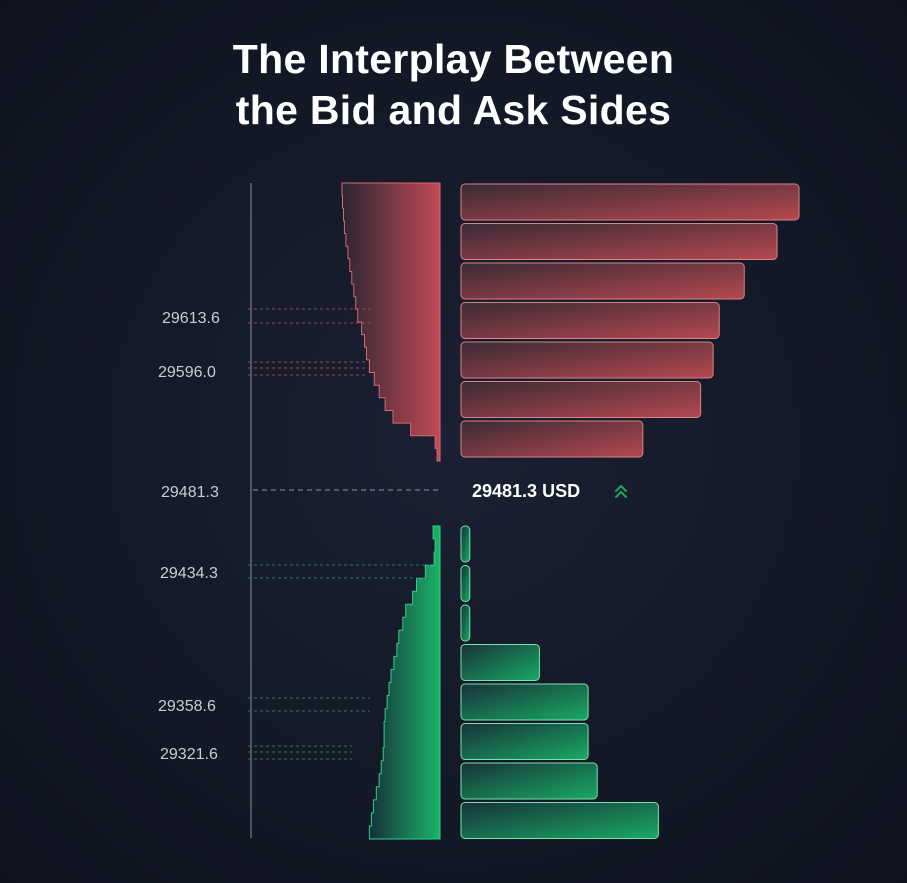 This screenshot has height=883, width=907. What do you see at coordinates (621, 491) in the screenshot?
I see `double-chevron-up-icon` at bounding box center [621, 491].